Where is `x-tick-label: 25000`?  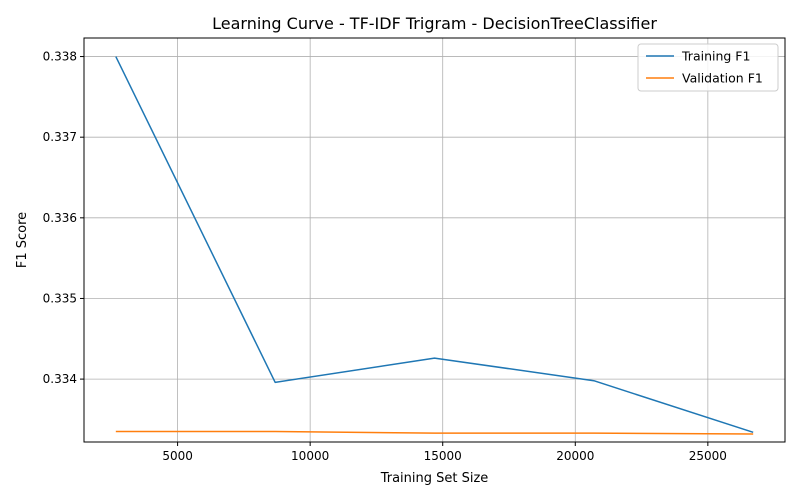
x-tick-label: 25000 is located at coordinates (708, 456).